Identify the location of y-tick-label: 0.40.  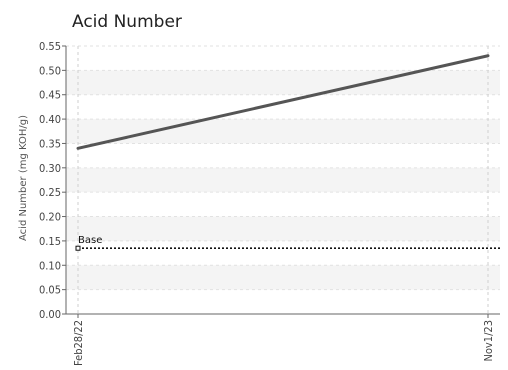
(50, 119).